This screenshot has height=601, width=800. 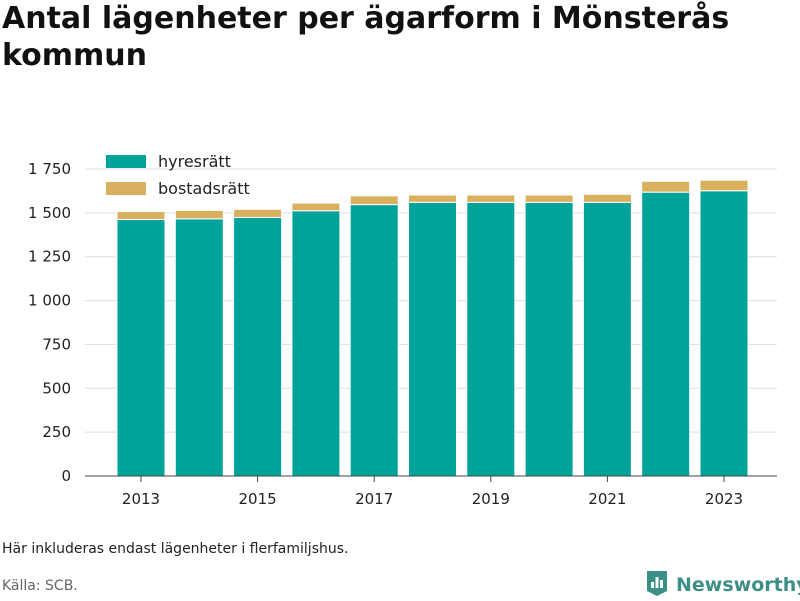 I want to click on y-tick-label: 1 750, so click(x=49, y=169).